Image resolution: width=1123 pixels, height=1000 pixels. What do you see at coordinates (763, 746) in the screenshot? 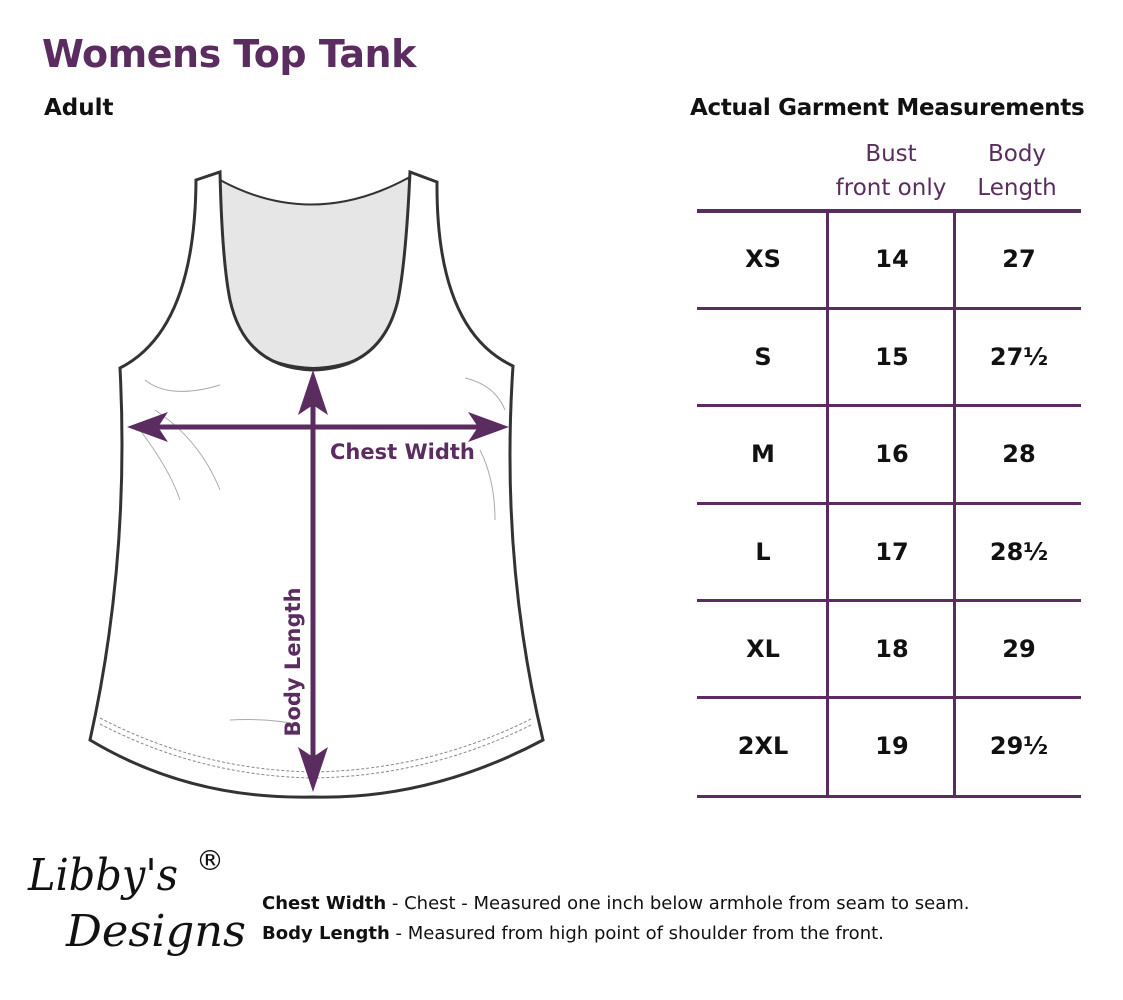
I see `cell-size: 2XL` at bounding box center [763, 746].